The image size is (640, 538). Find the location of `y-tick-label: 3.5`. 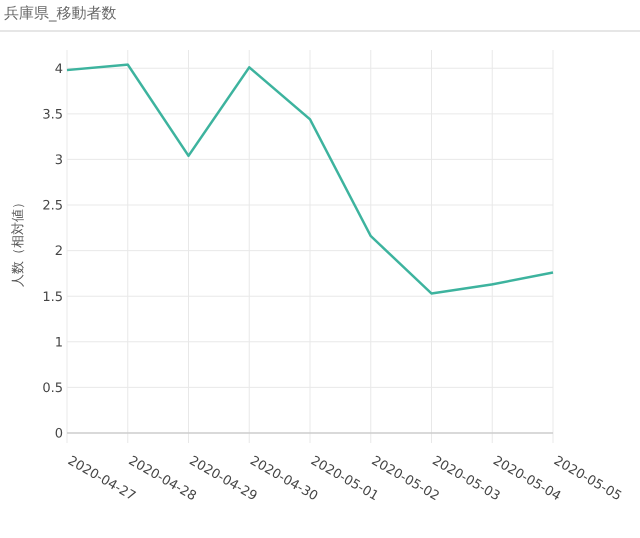

y-tick-label: 3.5 is located at coordinates (52, 114).